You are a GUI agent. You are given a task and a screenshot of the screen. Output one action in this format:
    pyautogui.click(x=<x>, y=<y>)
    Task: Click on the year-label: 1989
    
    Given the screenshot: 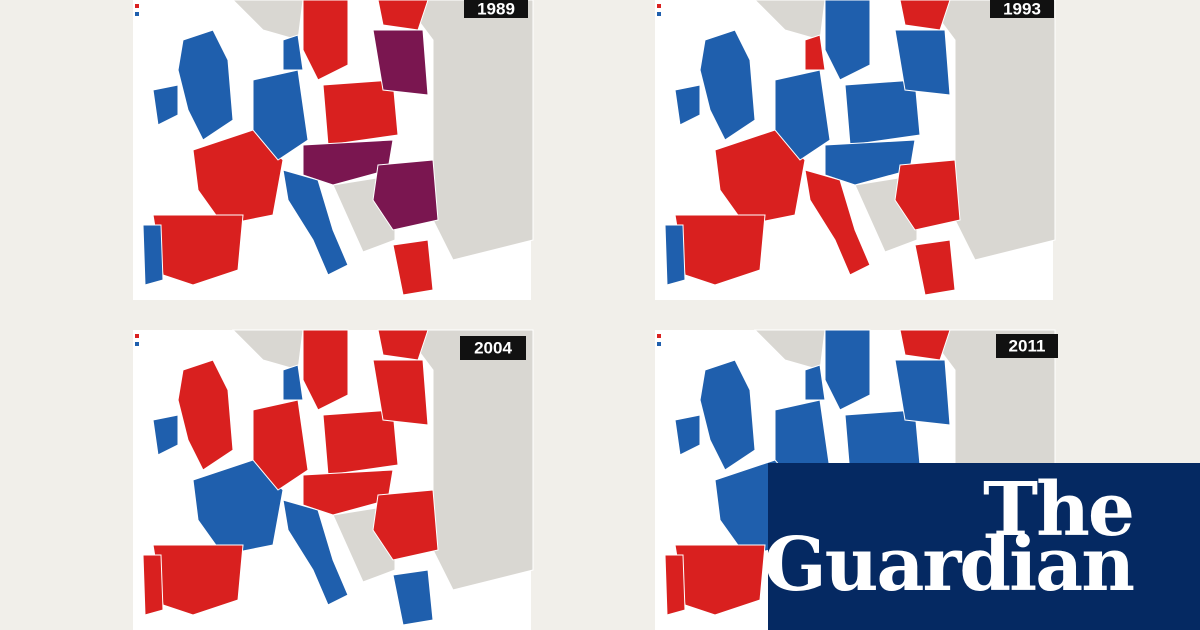 What is the action you would take?
    pyautogui.click(x=496, y=9)
    